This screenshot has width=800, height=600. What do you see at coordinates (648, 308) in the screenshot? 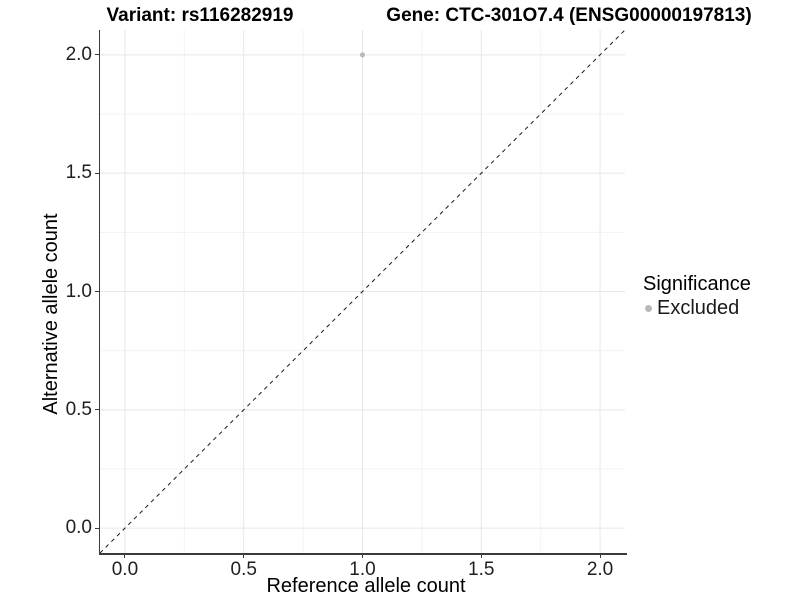
I see `circle-marker-icon` at bounding box center [648, 308].